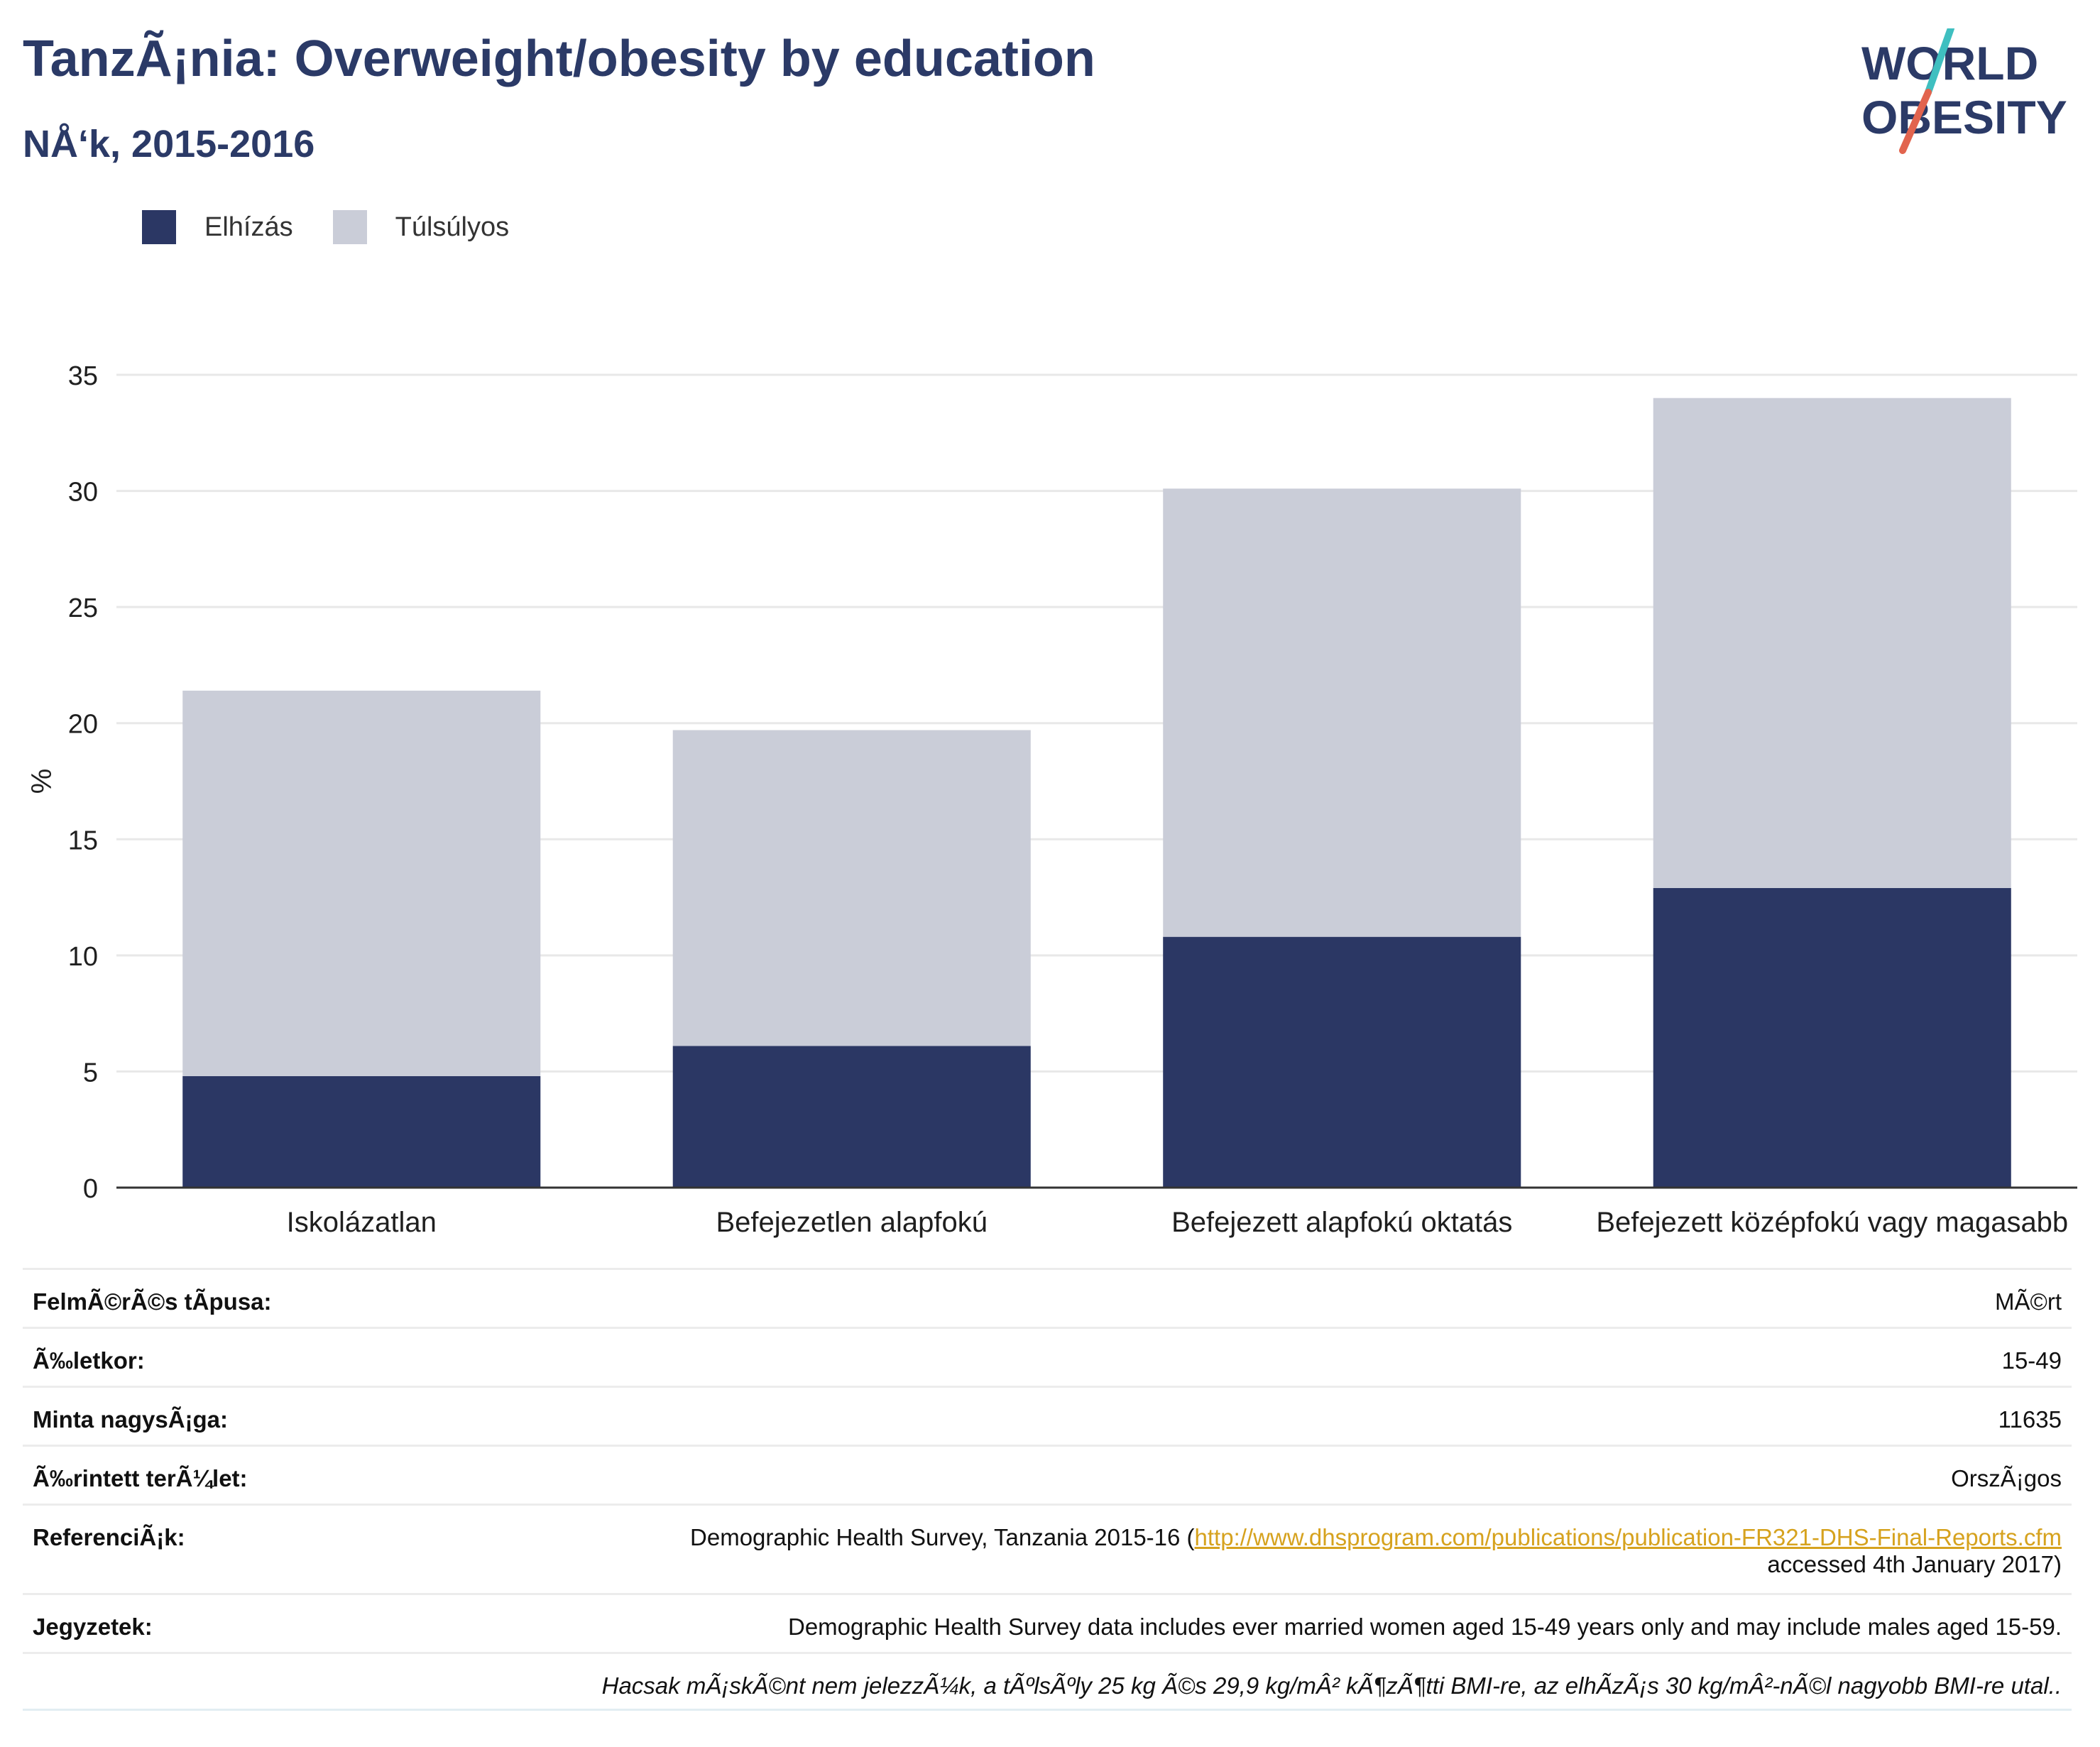  I want to click on meta-row-sample-size: Minta nagysÃ¡ga: 11635, so click(1047, 1415).